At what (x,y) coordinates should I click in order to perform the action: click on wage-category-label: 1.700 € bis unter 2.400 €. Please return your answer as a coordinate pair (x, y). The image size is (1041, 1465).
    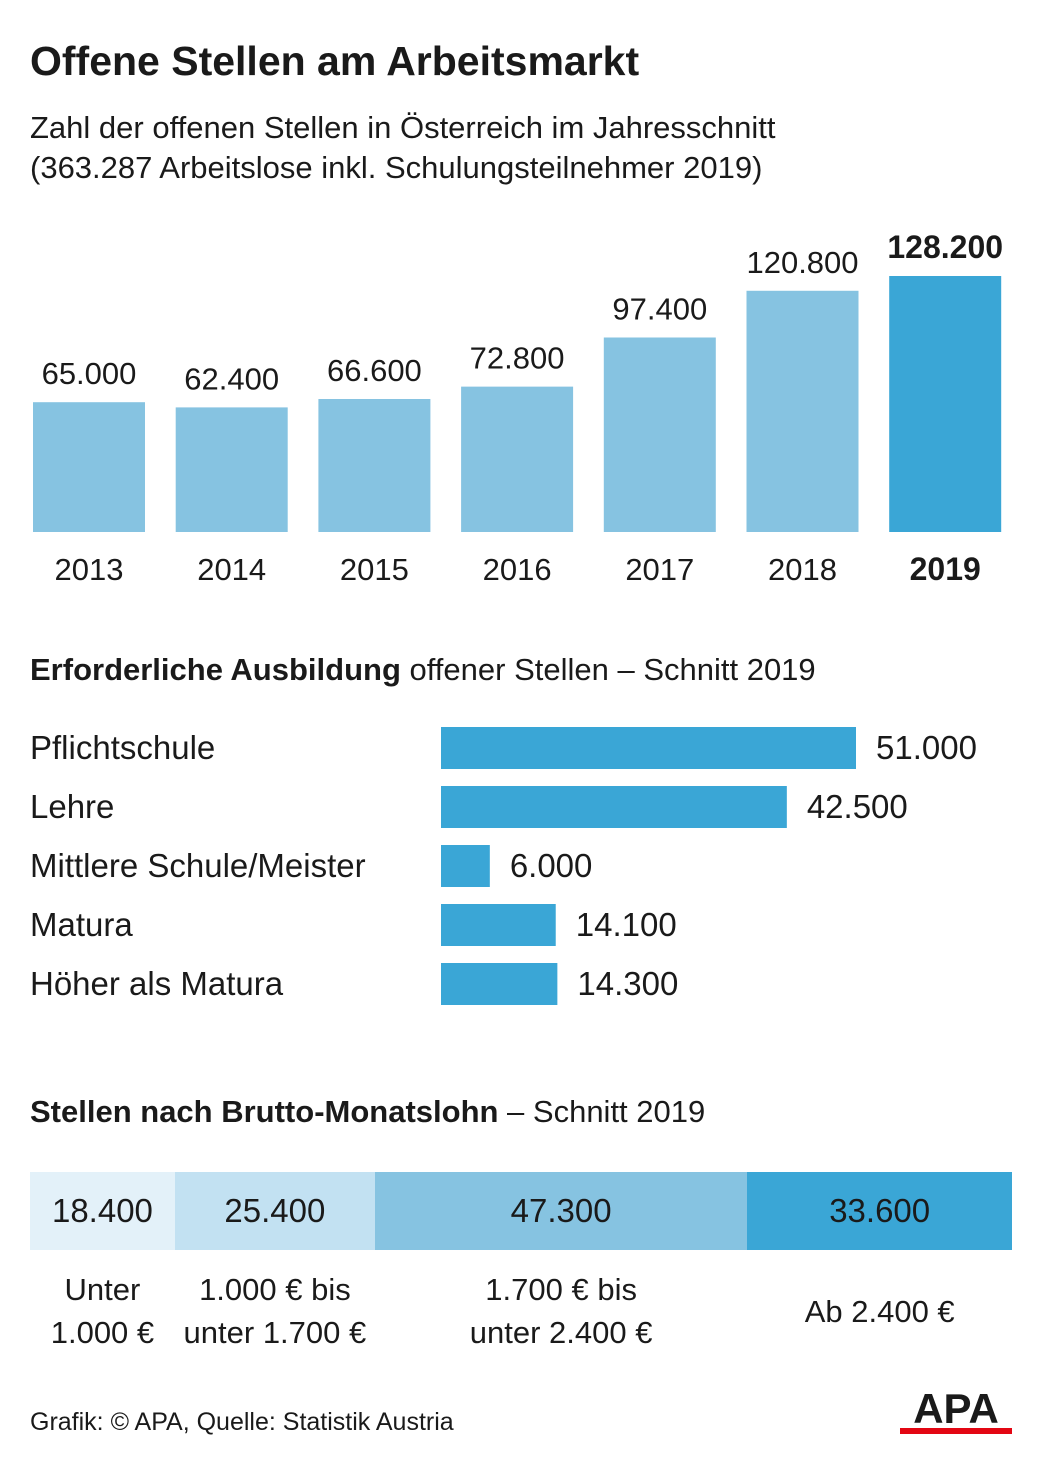
    Looking at the image, I should click on (561, 1311).